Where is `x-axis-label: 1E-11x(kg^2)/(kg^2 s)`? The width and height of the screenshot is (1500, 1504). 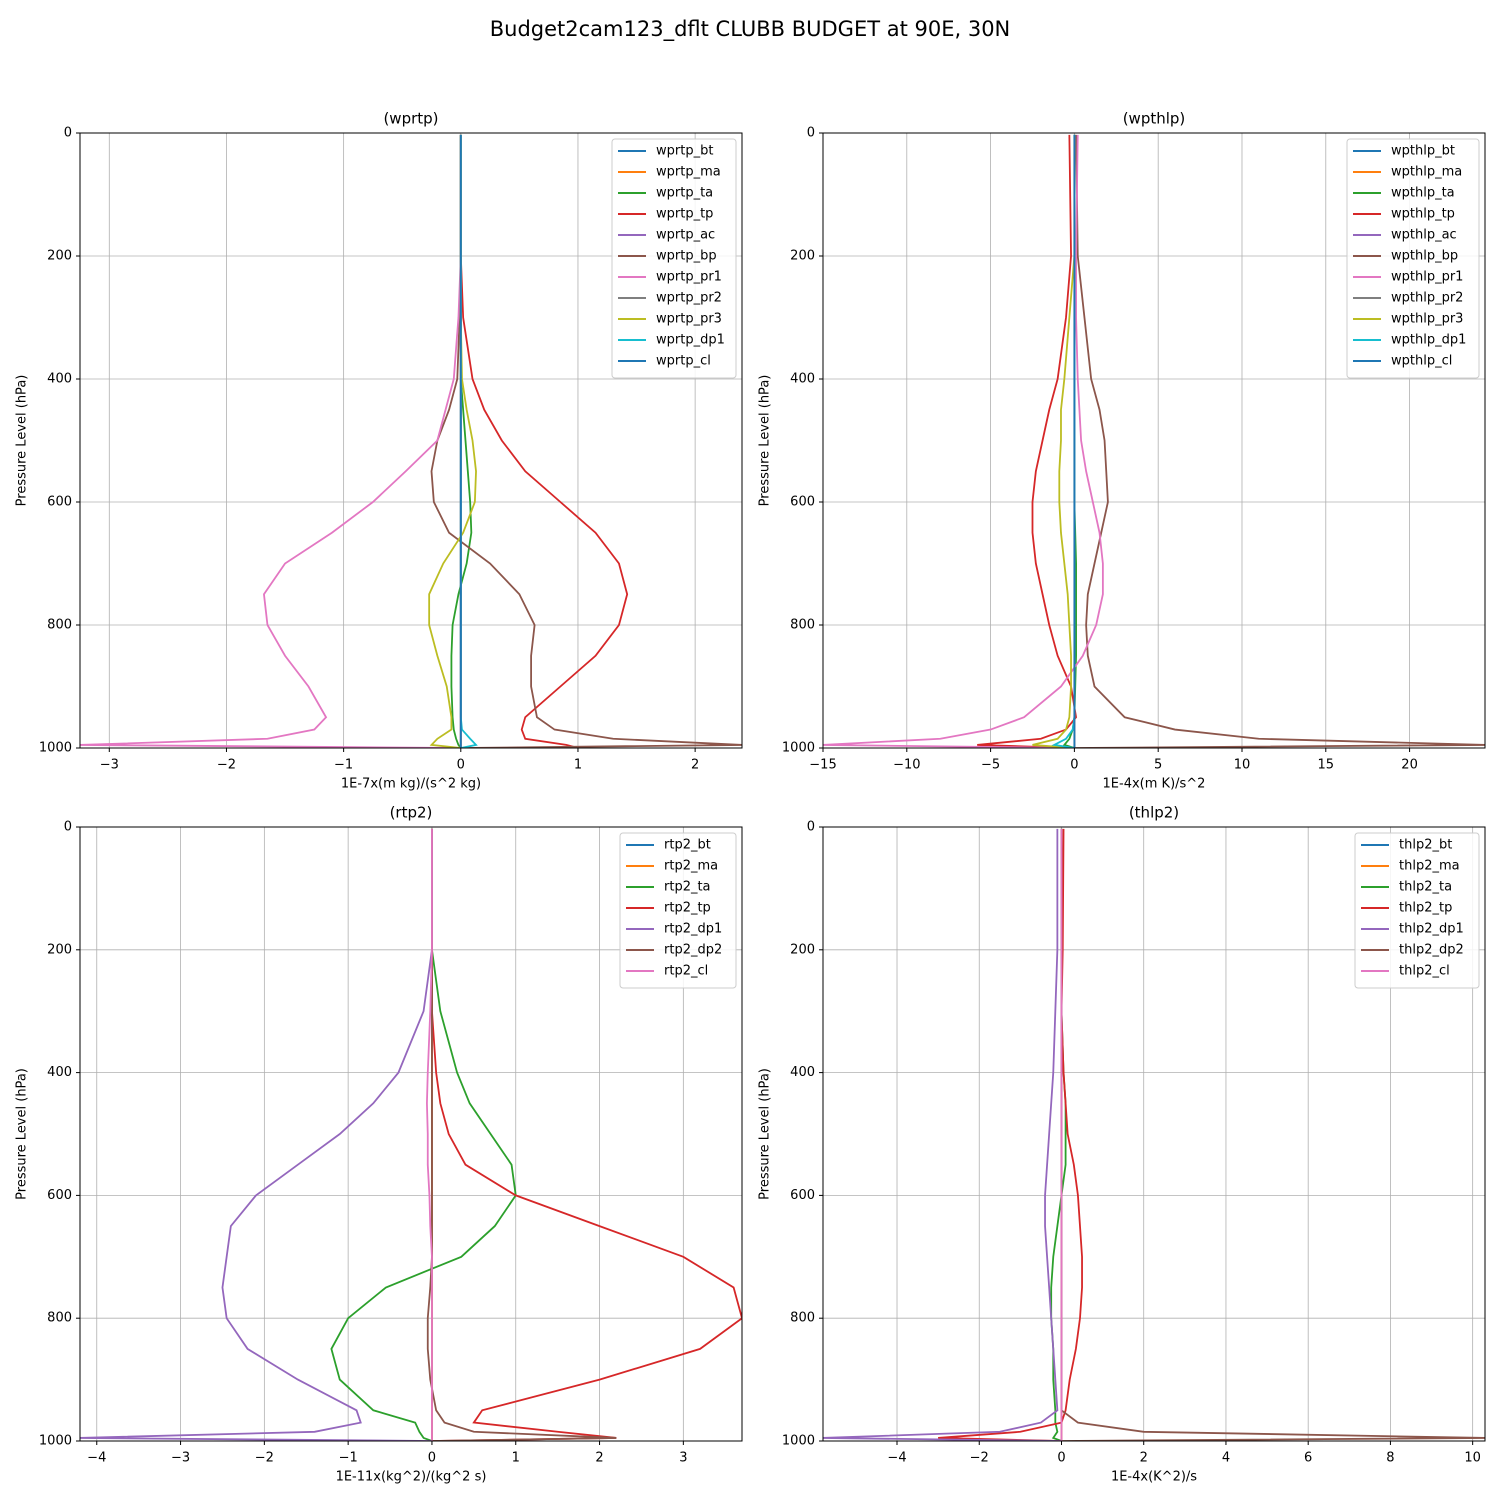 x-axis-label: 1E-11x(kg^2)/(kg^2 s) is located at coordinates (411, 1477).